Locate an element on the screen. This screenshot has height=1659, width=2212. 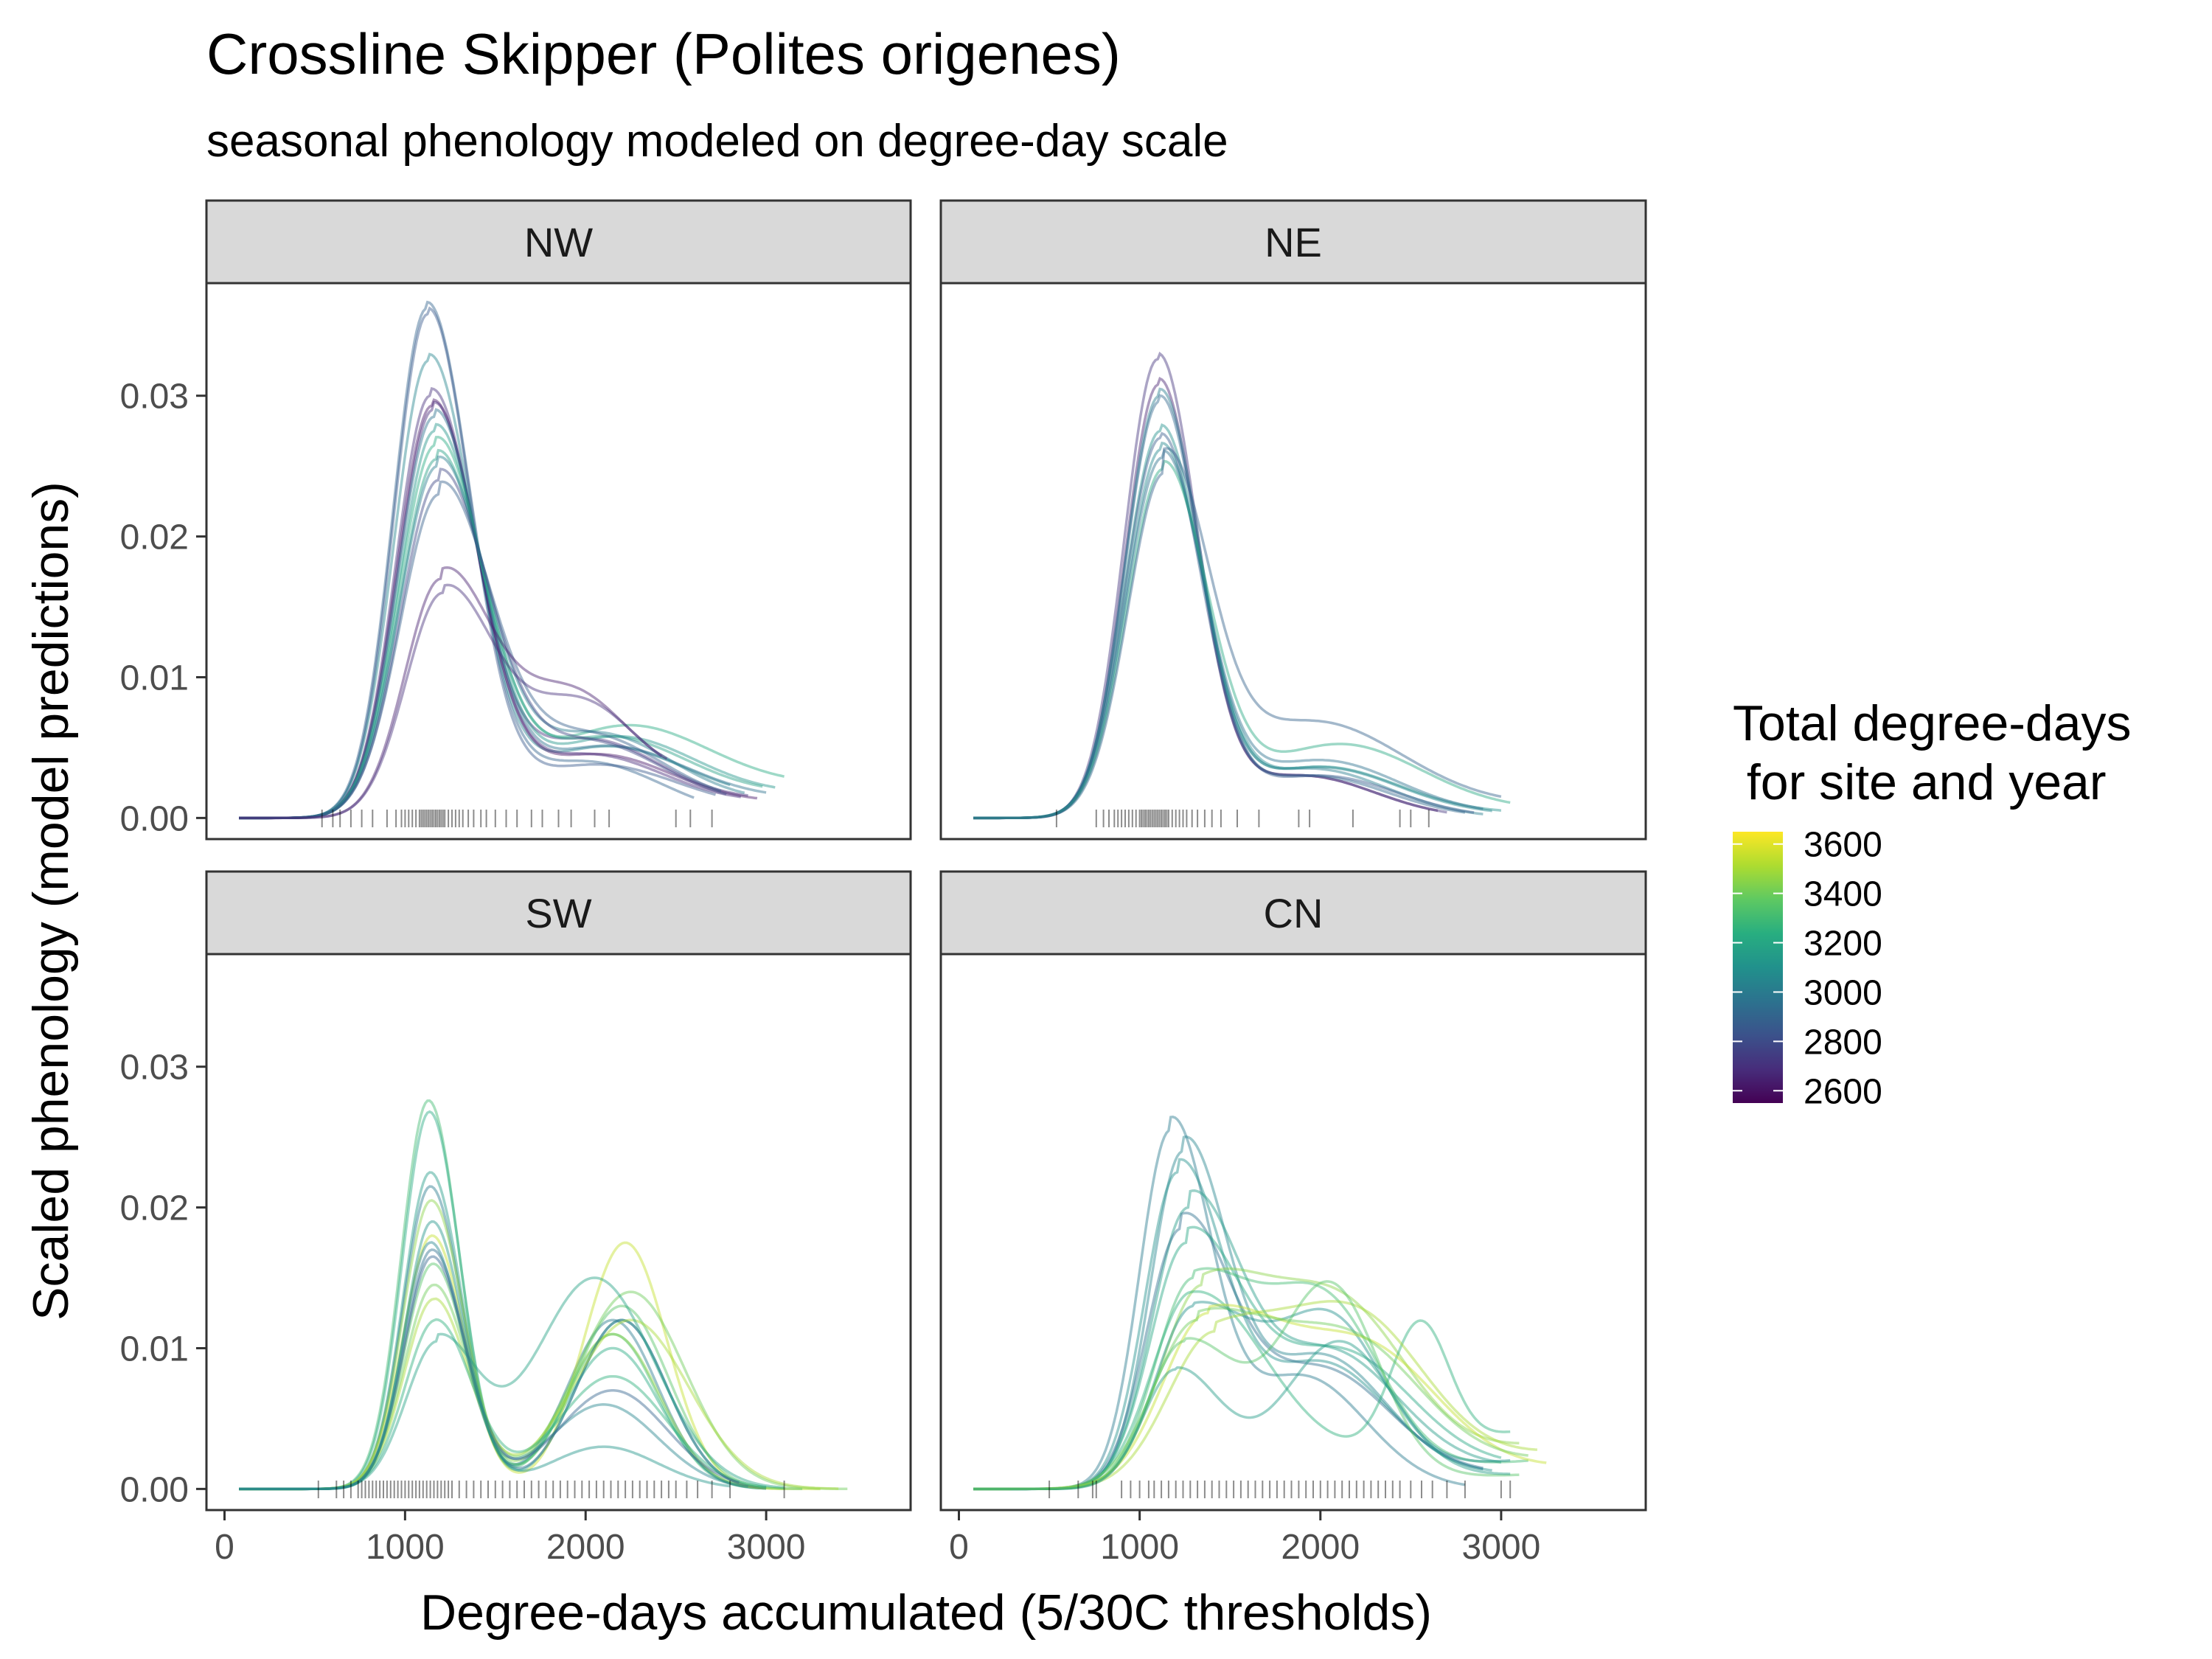
legend-tick-label: 3200 is located at coordinates (1843, 944).